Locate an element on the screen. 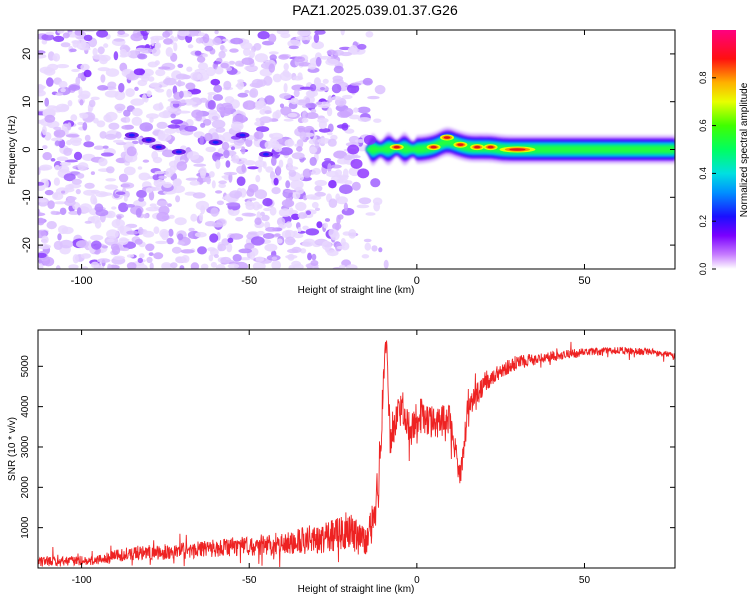  colorbar-ticks: 0.0 0.2 0.4 0.6 0.8 is located at coordinates (707, 173).